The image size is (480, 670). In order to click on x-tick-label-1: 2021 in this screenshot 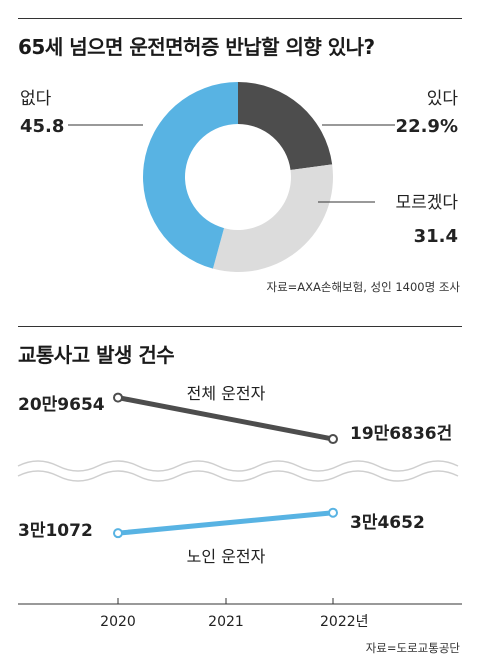, I will do `click(226, 622)`.